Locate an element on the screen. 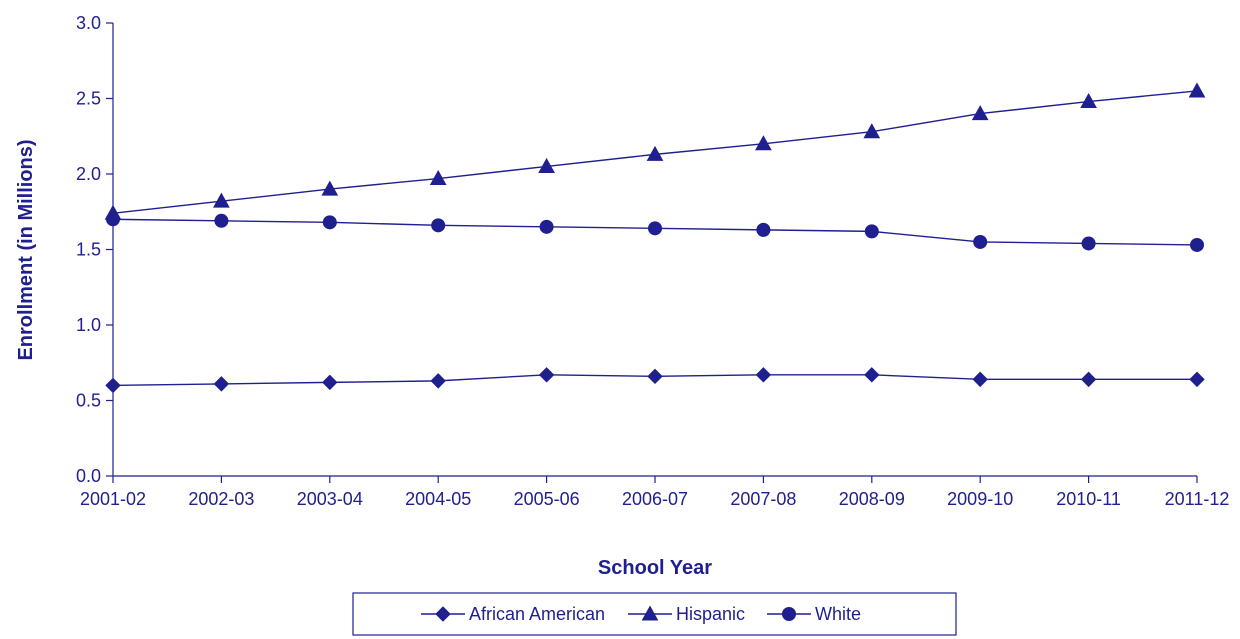 This screenshot has width=1240, height=639. x-tick-label: 2004-05 is located at coordinates (438, 499).